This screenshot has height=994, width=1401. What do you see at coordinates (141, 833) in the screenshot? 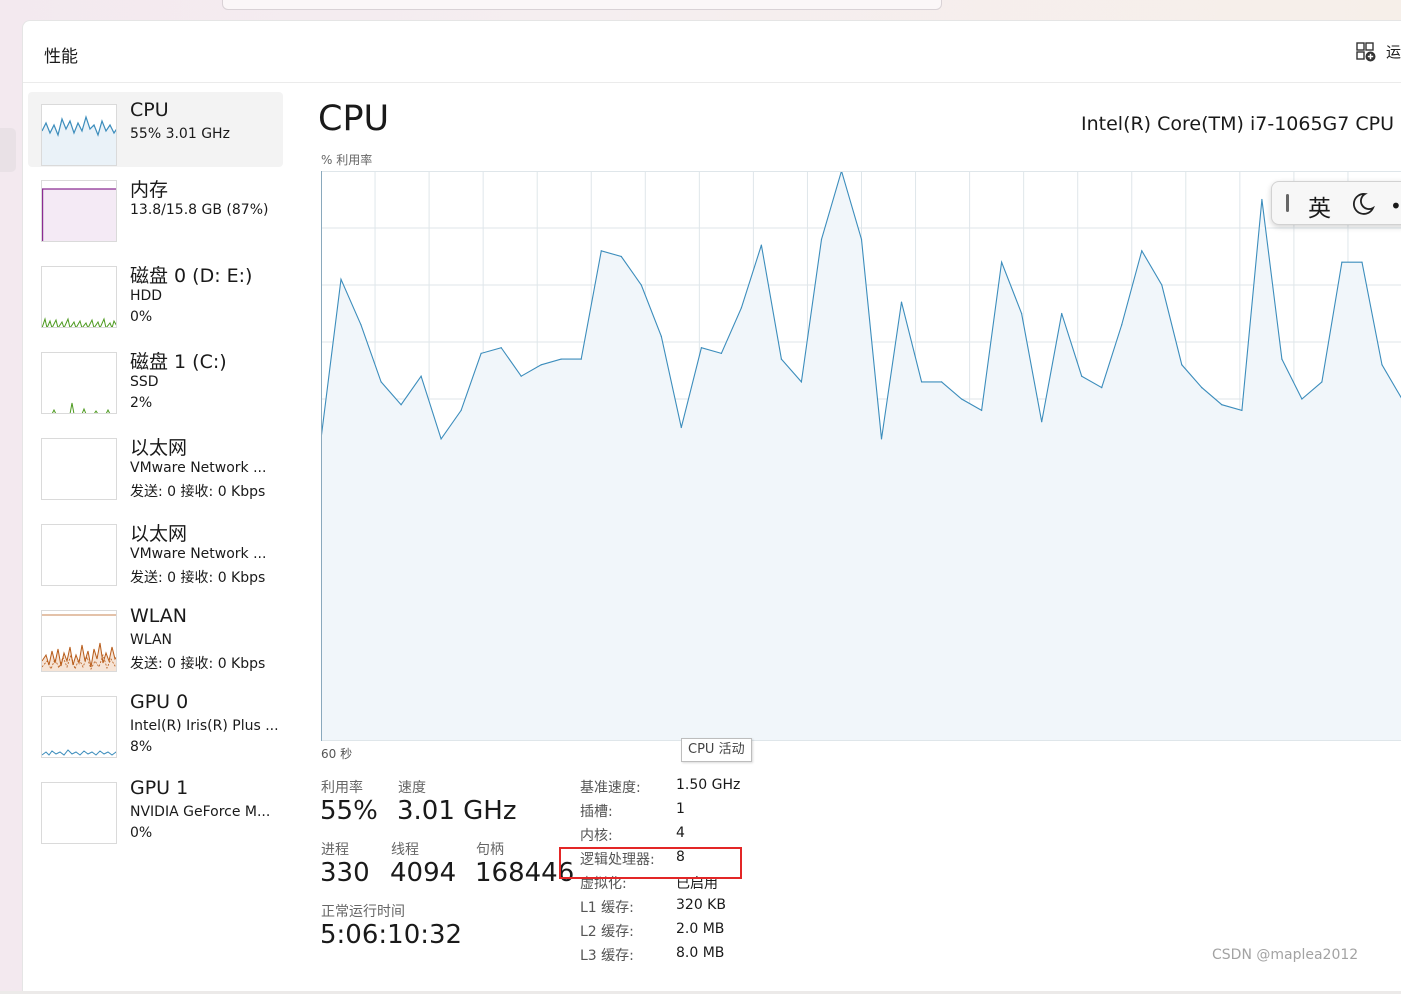
I see `sidebar-item-usage: 0%` at bounding box center [141, 833].